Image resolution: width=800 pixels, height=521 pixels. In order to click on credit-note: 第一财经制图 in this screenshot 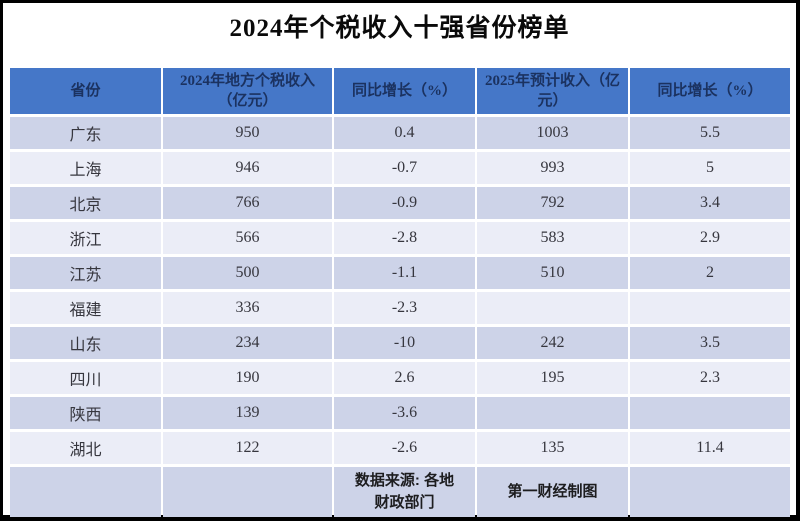, I will do `click(552, 492)`.